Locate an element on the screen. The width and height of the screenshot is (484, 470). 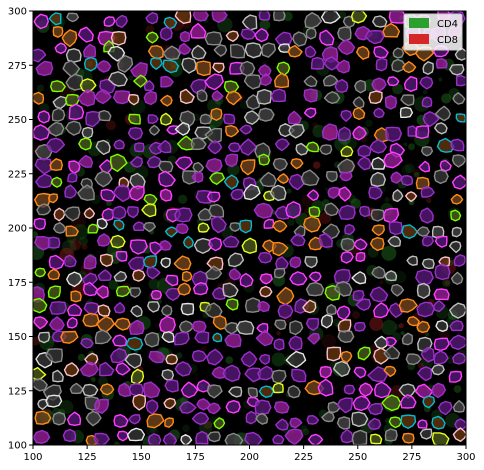
x-axis: 100 125 150 175 200 225 250 275 300 is located at coordinates (249, 454).